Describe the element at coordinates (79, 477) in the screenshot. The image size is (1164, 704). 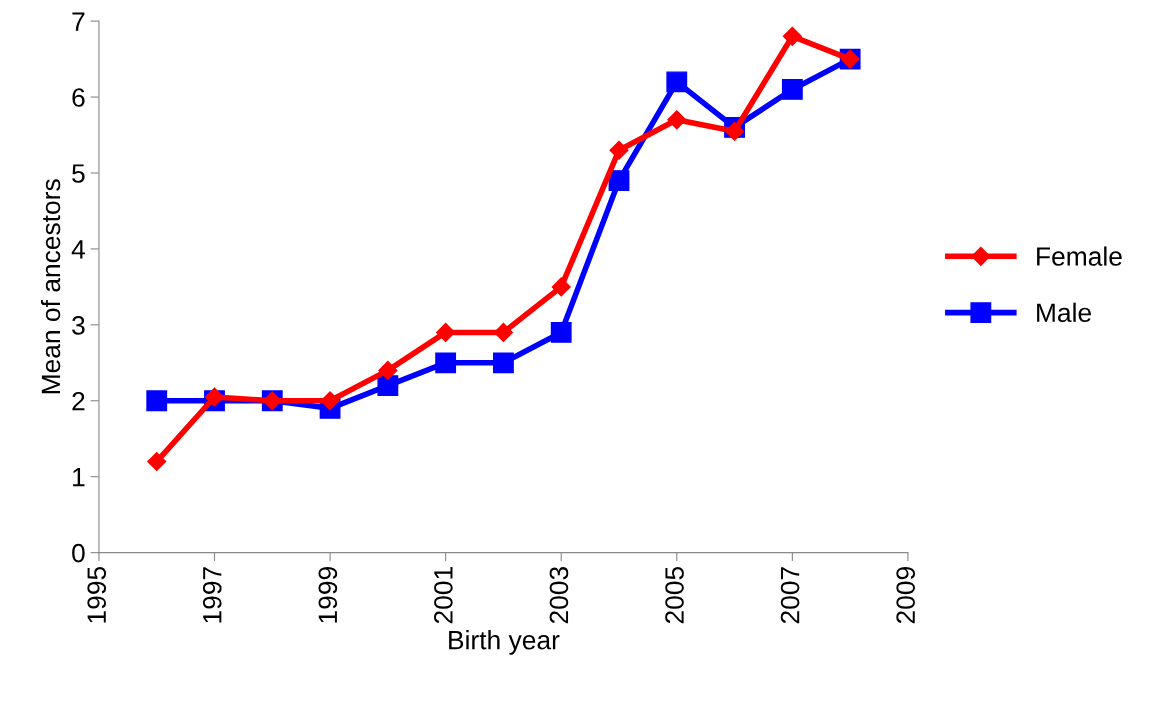
I see `y-tick-label: 1` at that location.